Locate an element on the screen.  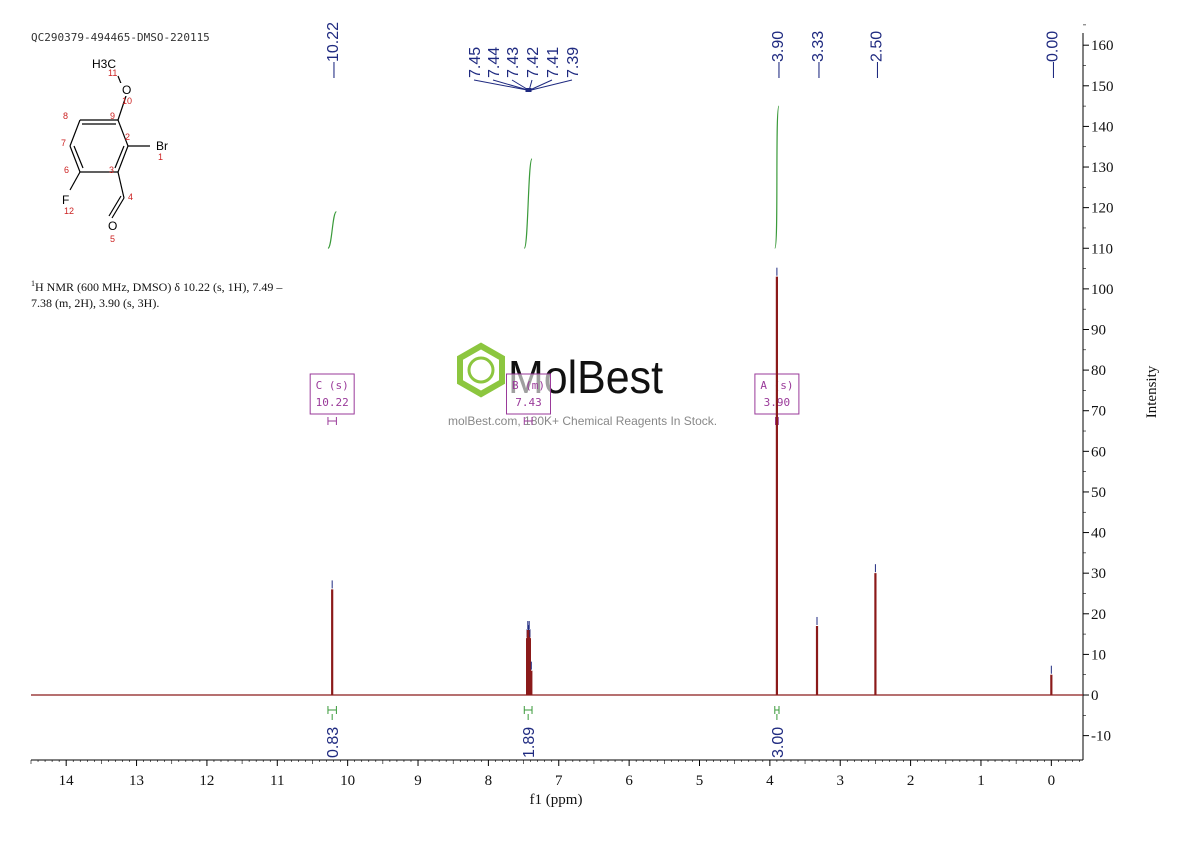
atom-number: 5 is located at coordinates (112, 239).